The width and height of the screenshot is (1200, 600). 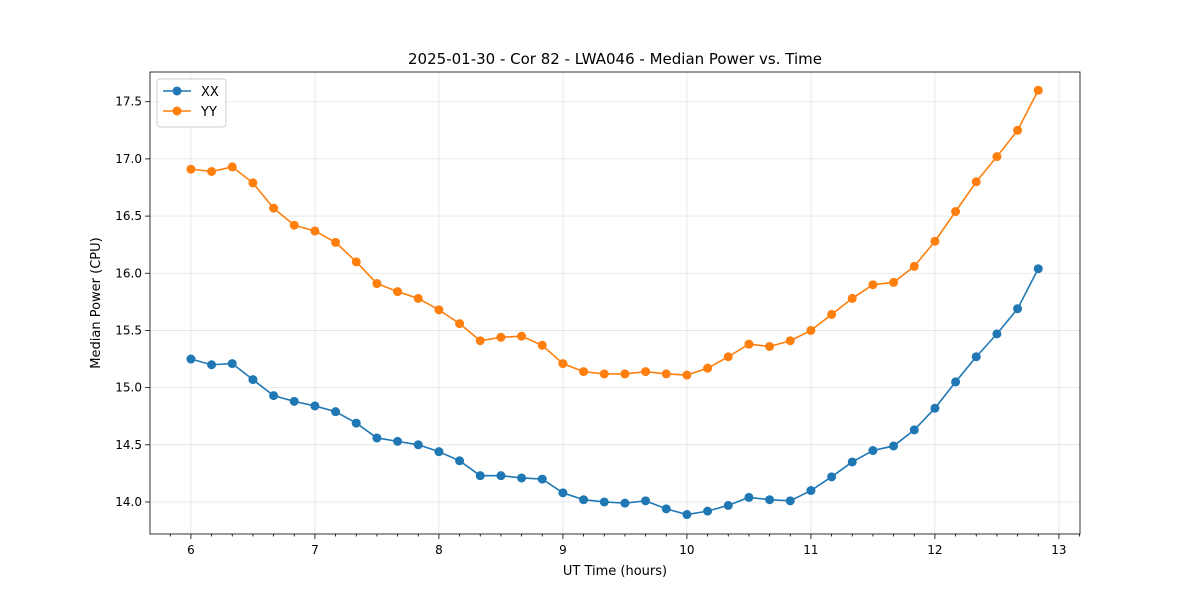 I want to click on y-tick-label: 17.0, so click(x=128, y=159).